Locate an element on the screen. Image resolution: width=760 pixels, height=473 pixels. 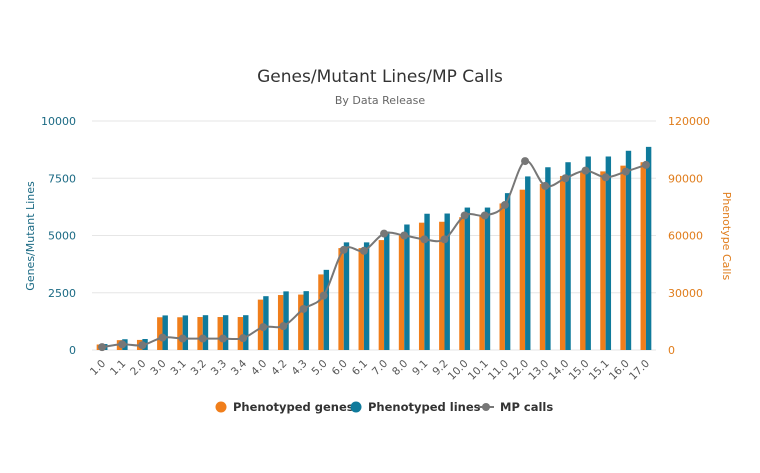
x-tick-label: 6.0 is located at coordinates (340, 368).